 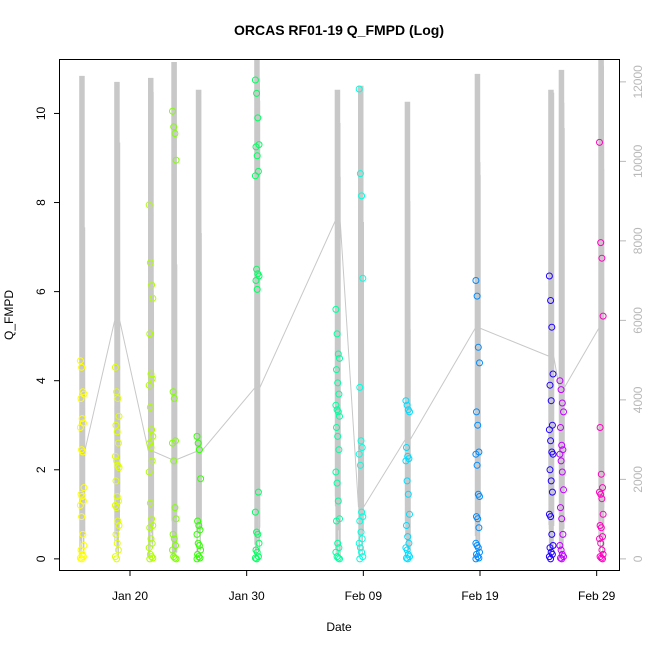 What do you see at coordinates (638, 479) in the screenshot?
I see `y-right-tick-label: 2000` at bounding box center [638, 479].